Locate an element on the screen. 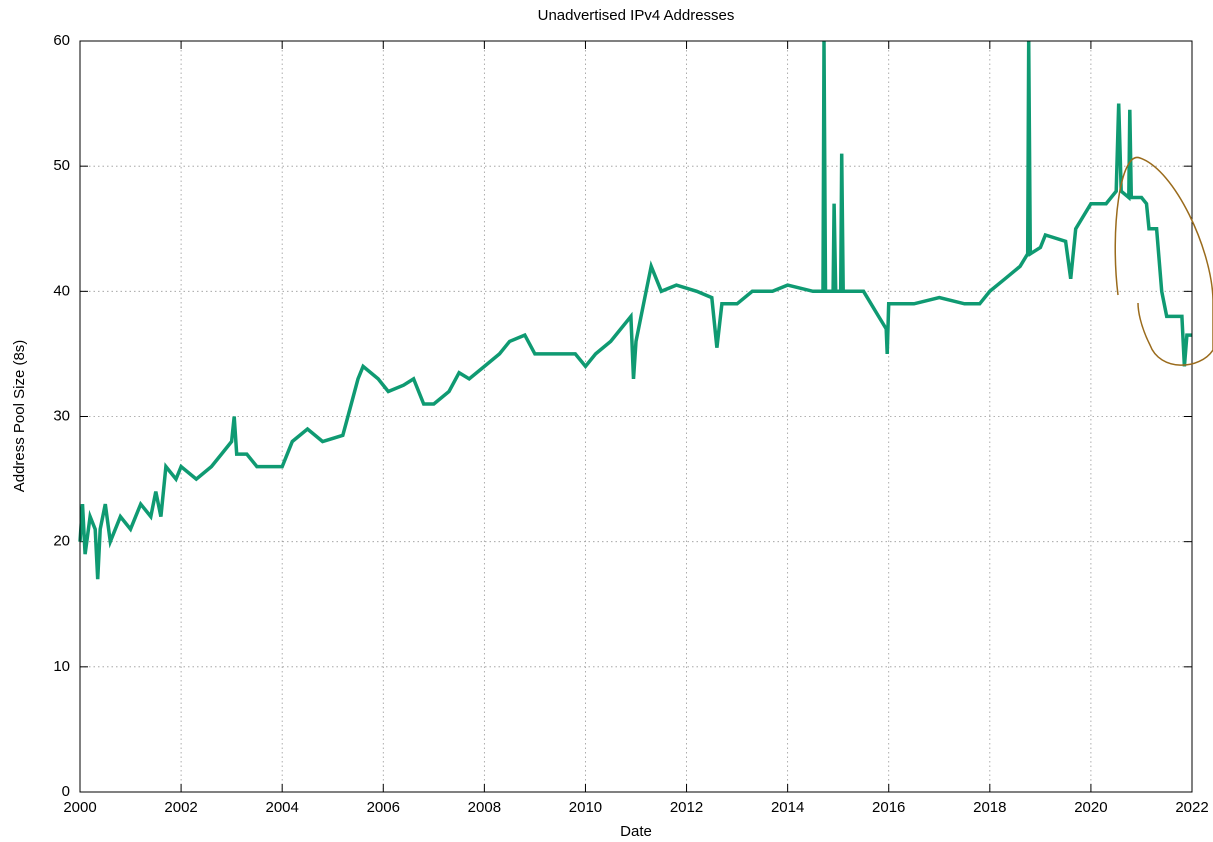  annotation-ellipse is located at coordinates (1163, 261).